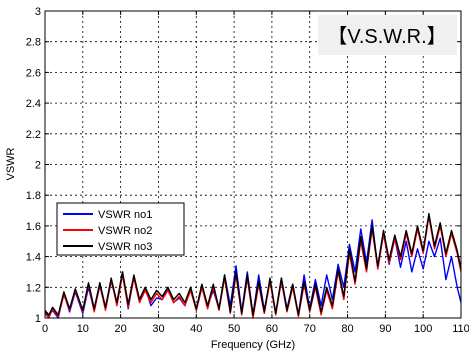 The width and height of the screenshot is (469, 355). I want to click on y-tick-label: 1.8, so click(33, 196).